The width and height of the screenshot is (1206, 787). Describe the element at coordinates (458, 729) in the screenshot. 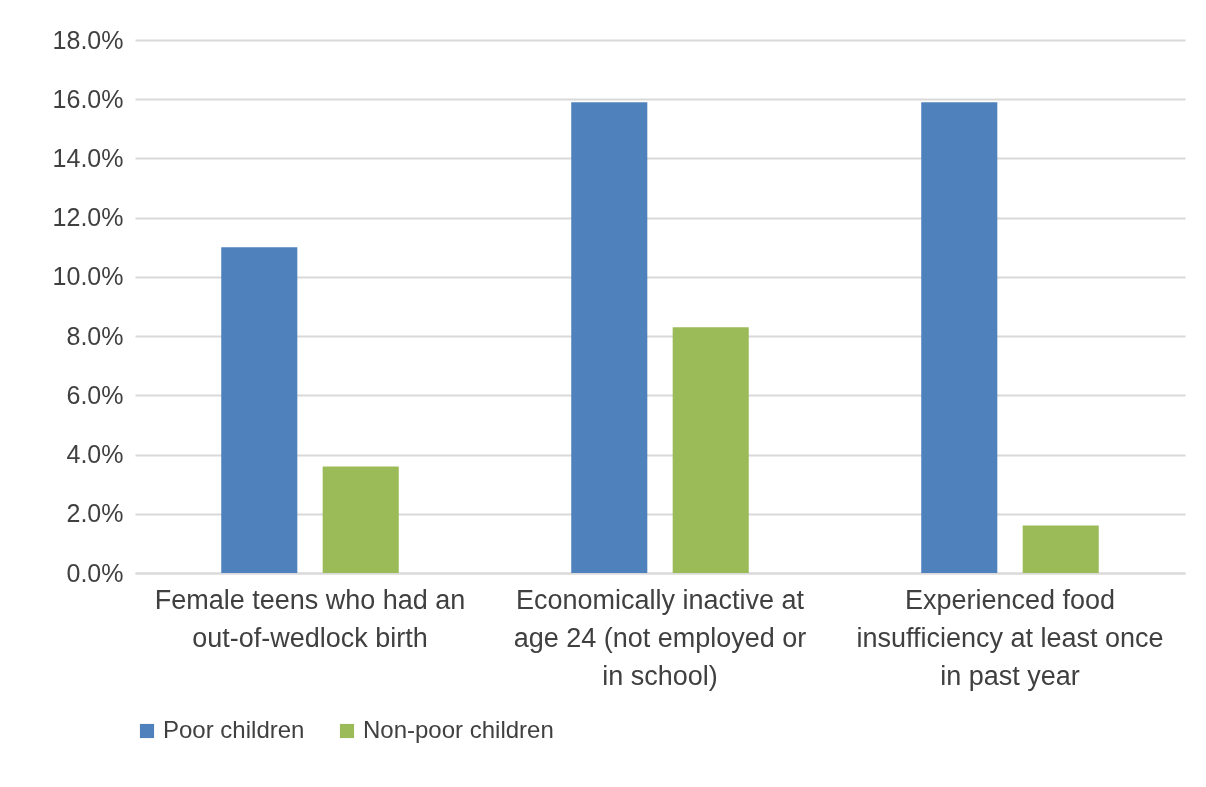

I see `legend-label: Non-poor children` at that location.